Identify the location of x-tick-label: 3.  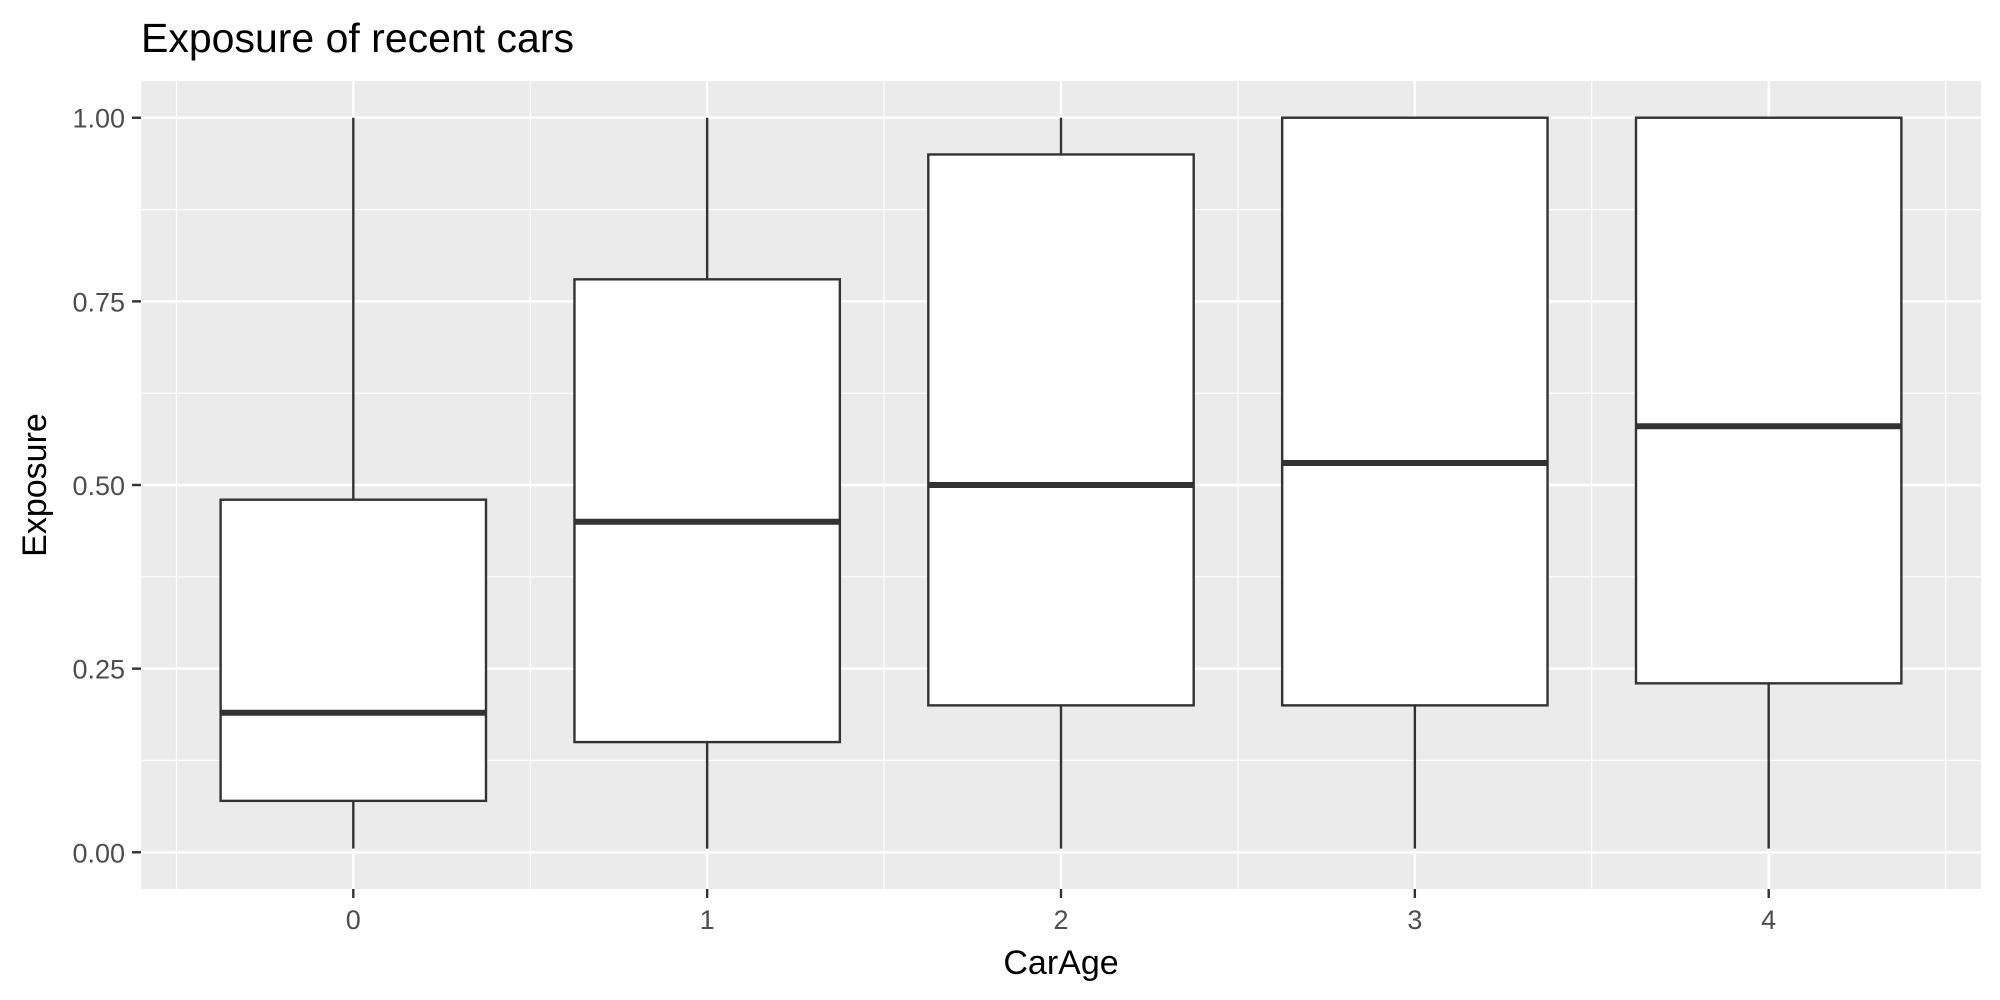
(1414, 920).